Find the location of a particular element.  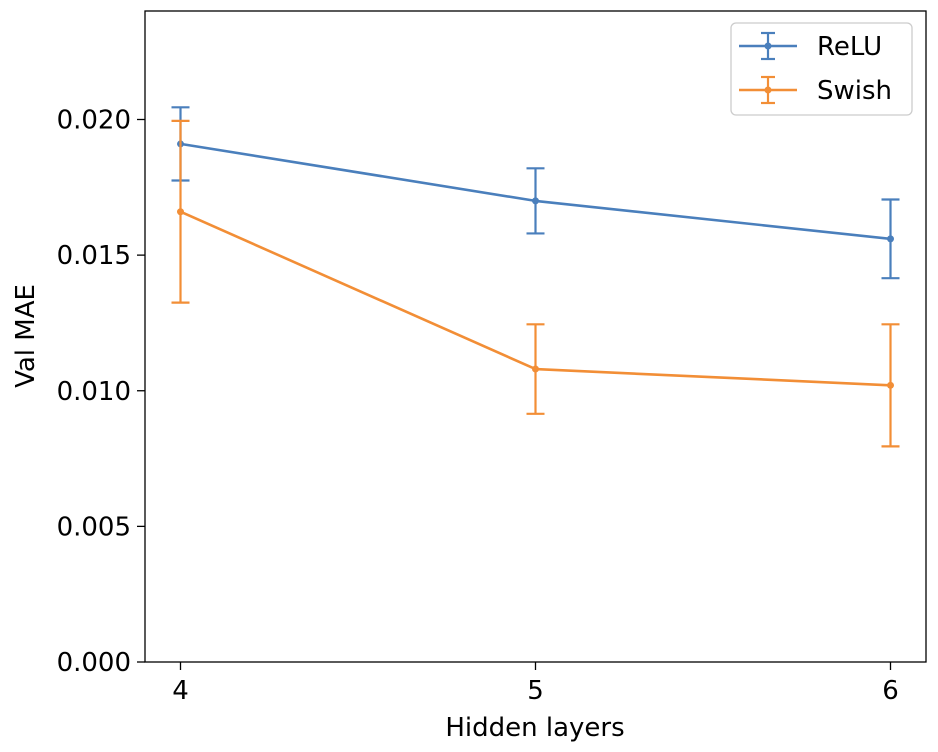

legend-items: ReLU Swish is located at coordinates (815, 68).